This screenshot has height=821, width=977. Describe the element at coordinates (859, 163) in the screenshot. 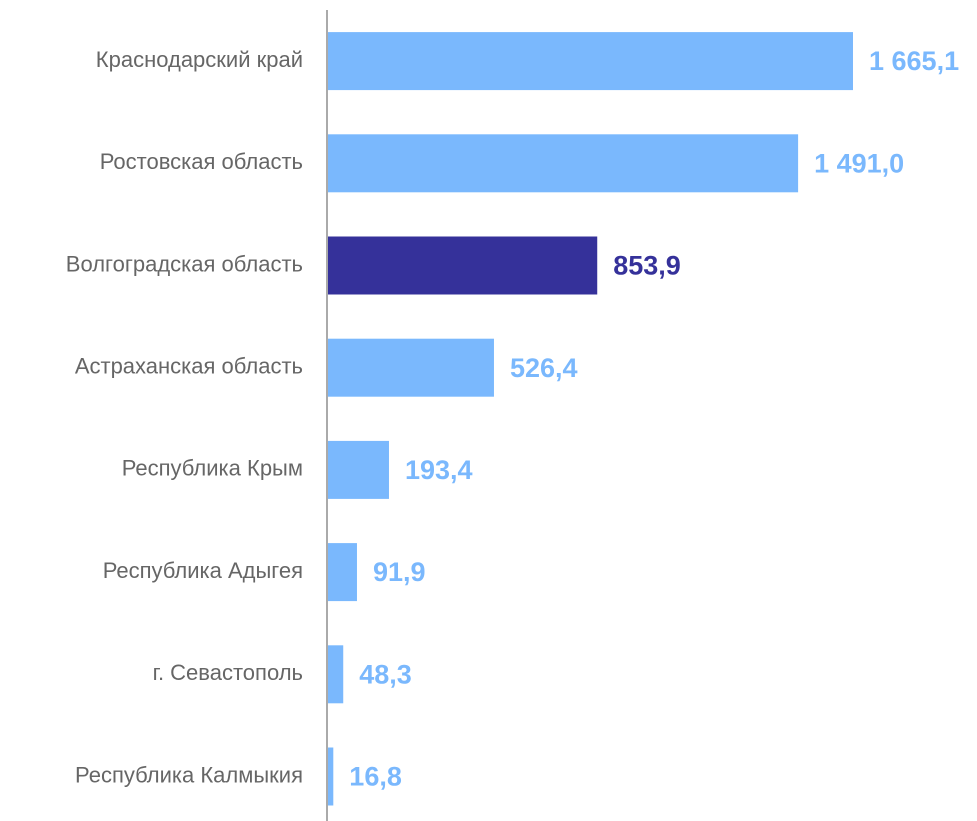

I see `value-label: 1 491,0` at that location.